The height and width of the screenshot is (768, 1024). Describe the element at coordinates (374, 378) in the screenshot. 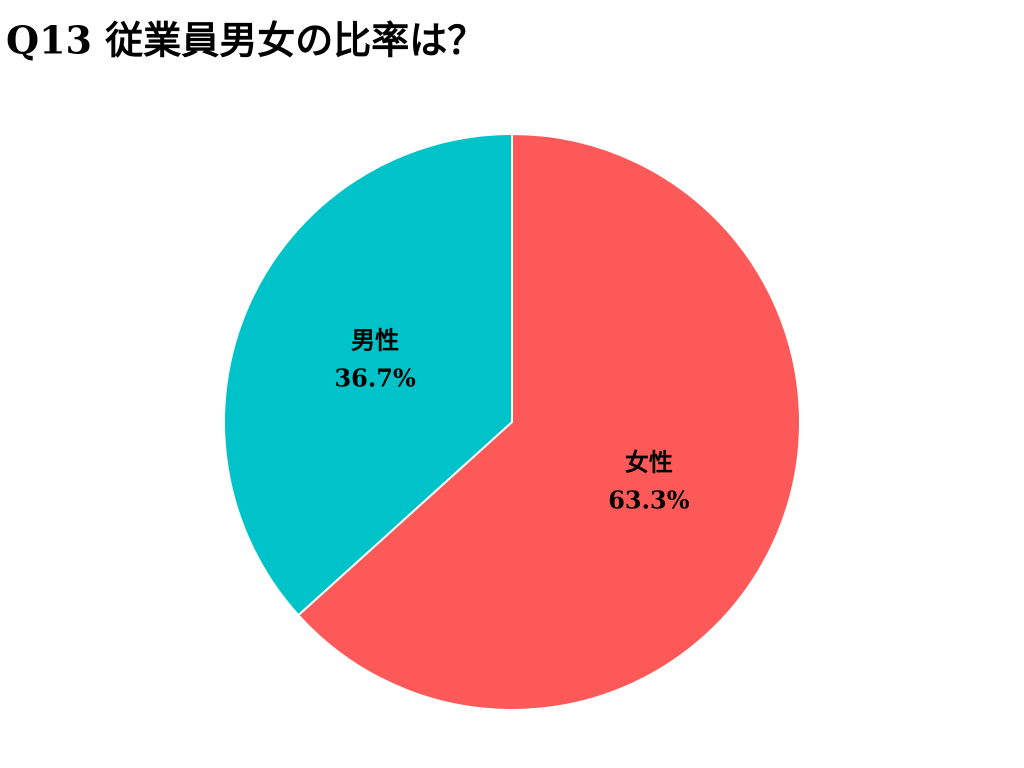

I see `slice-value-label: 36.7%` at that location.